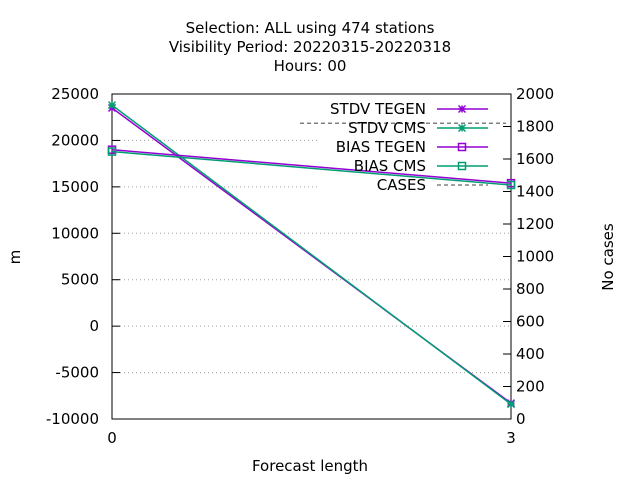  I want to click on x-tick-label: 3, so click(511, 438).